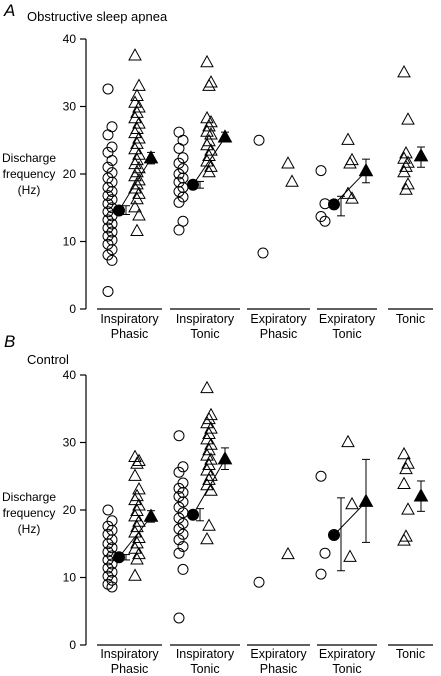 The image size is (441, 676). I want to click on category-label: Phasic, so click(279, 334).